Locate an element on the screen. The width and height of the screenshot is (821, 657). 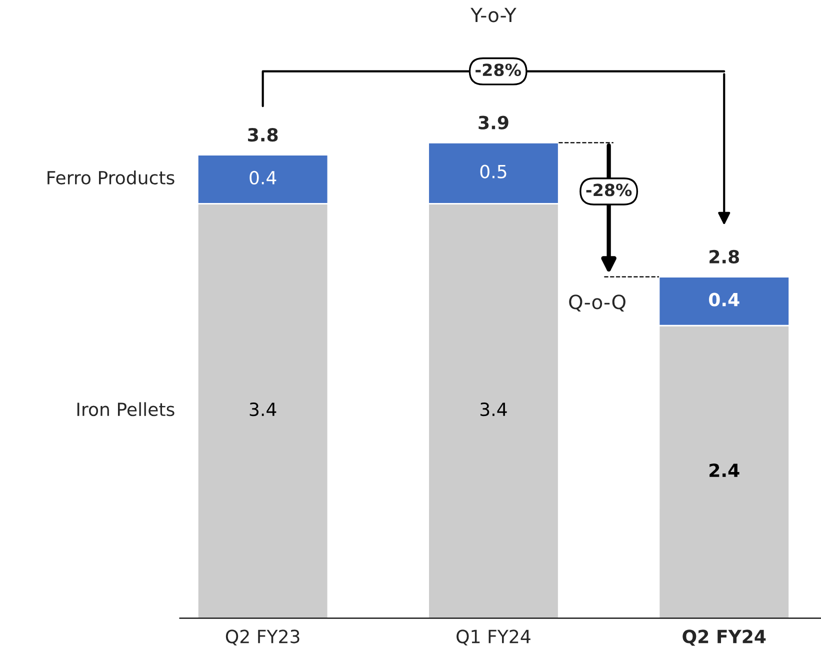
x-tick-label: Q2 FY24 is located at coordinates (724, 638).